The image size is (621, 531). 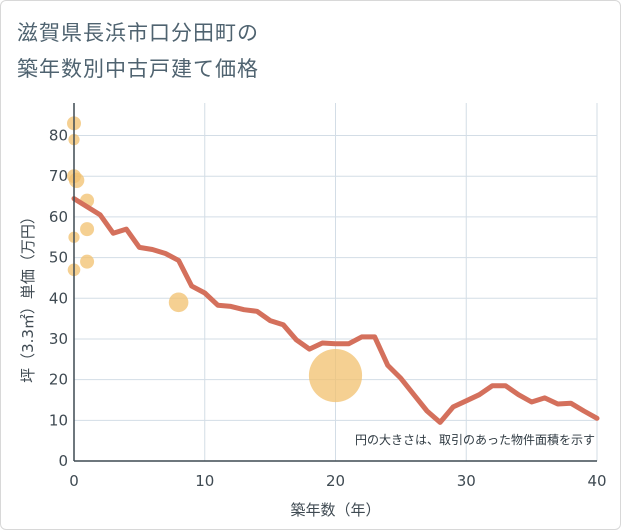 What do you see at coordinates (58, 339) in the screenshot?
I see `y-tick-label: 30` at bounding box center [58, 339].